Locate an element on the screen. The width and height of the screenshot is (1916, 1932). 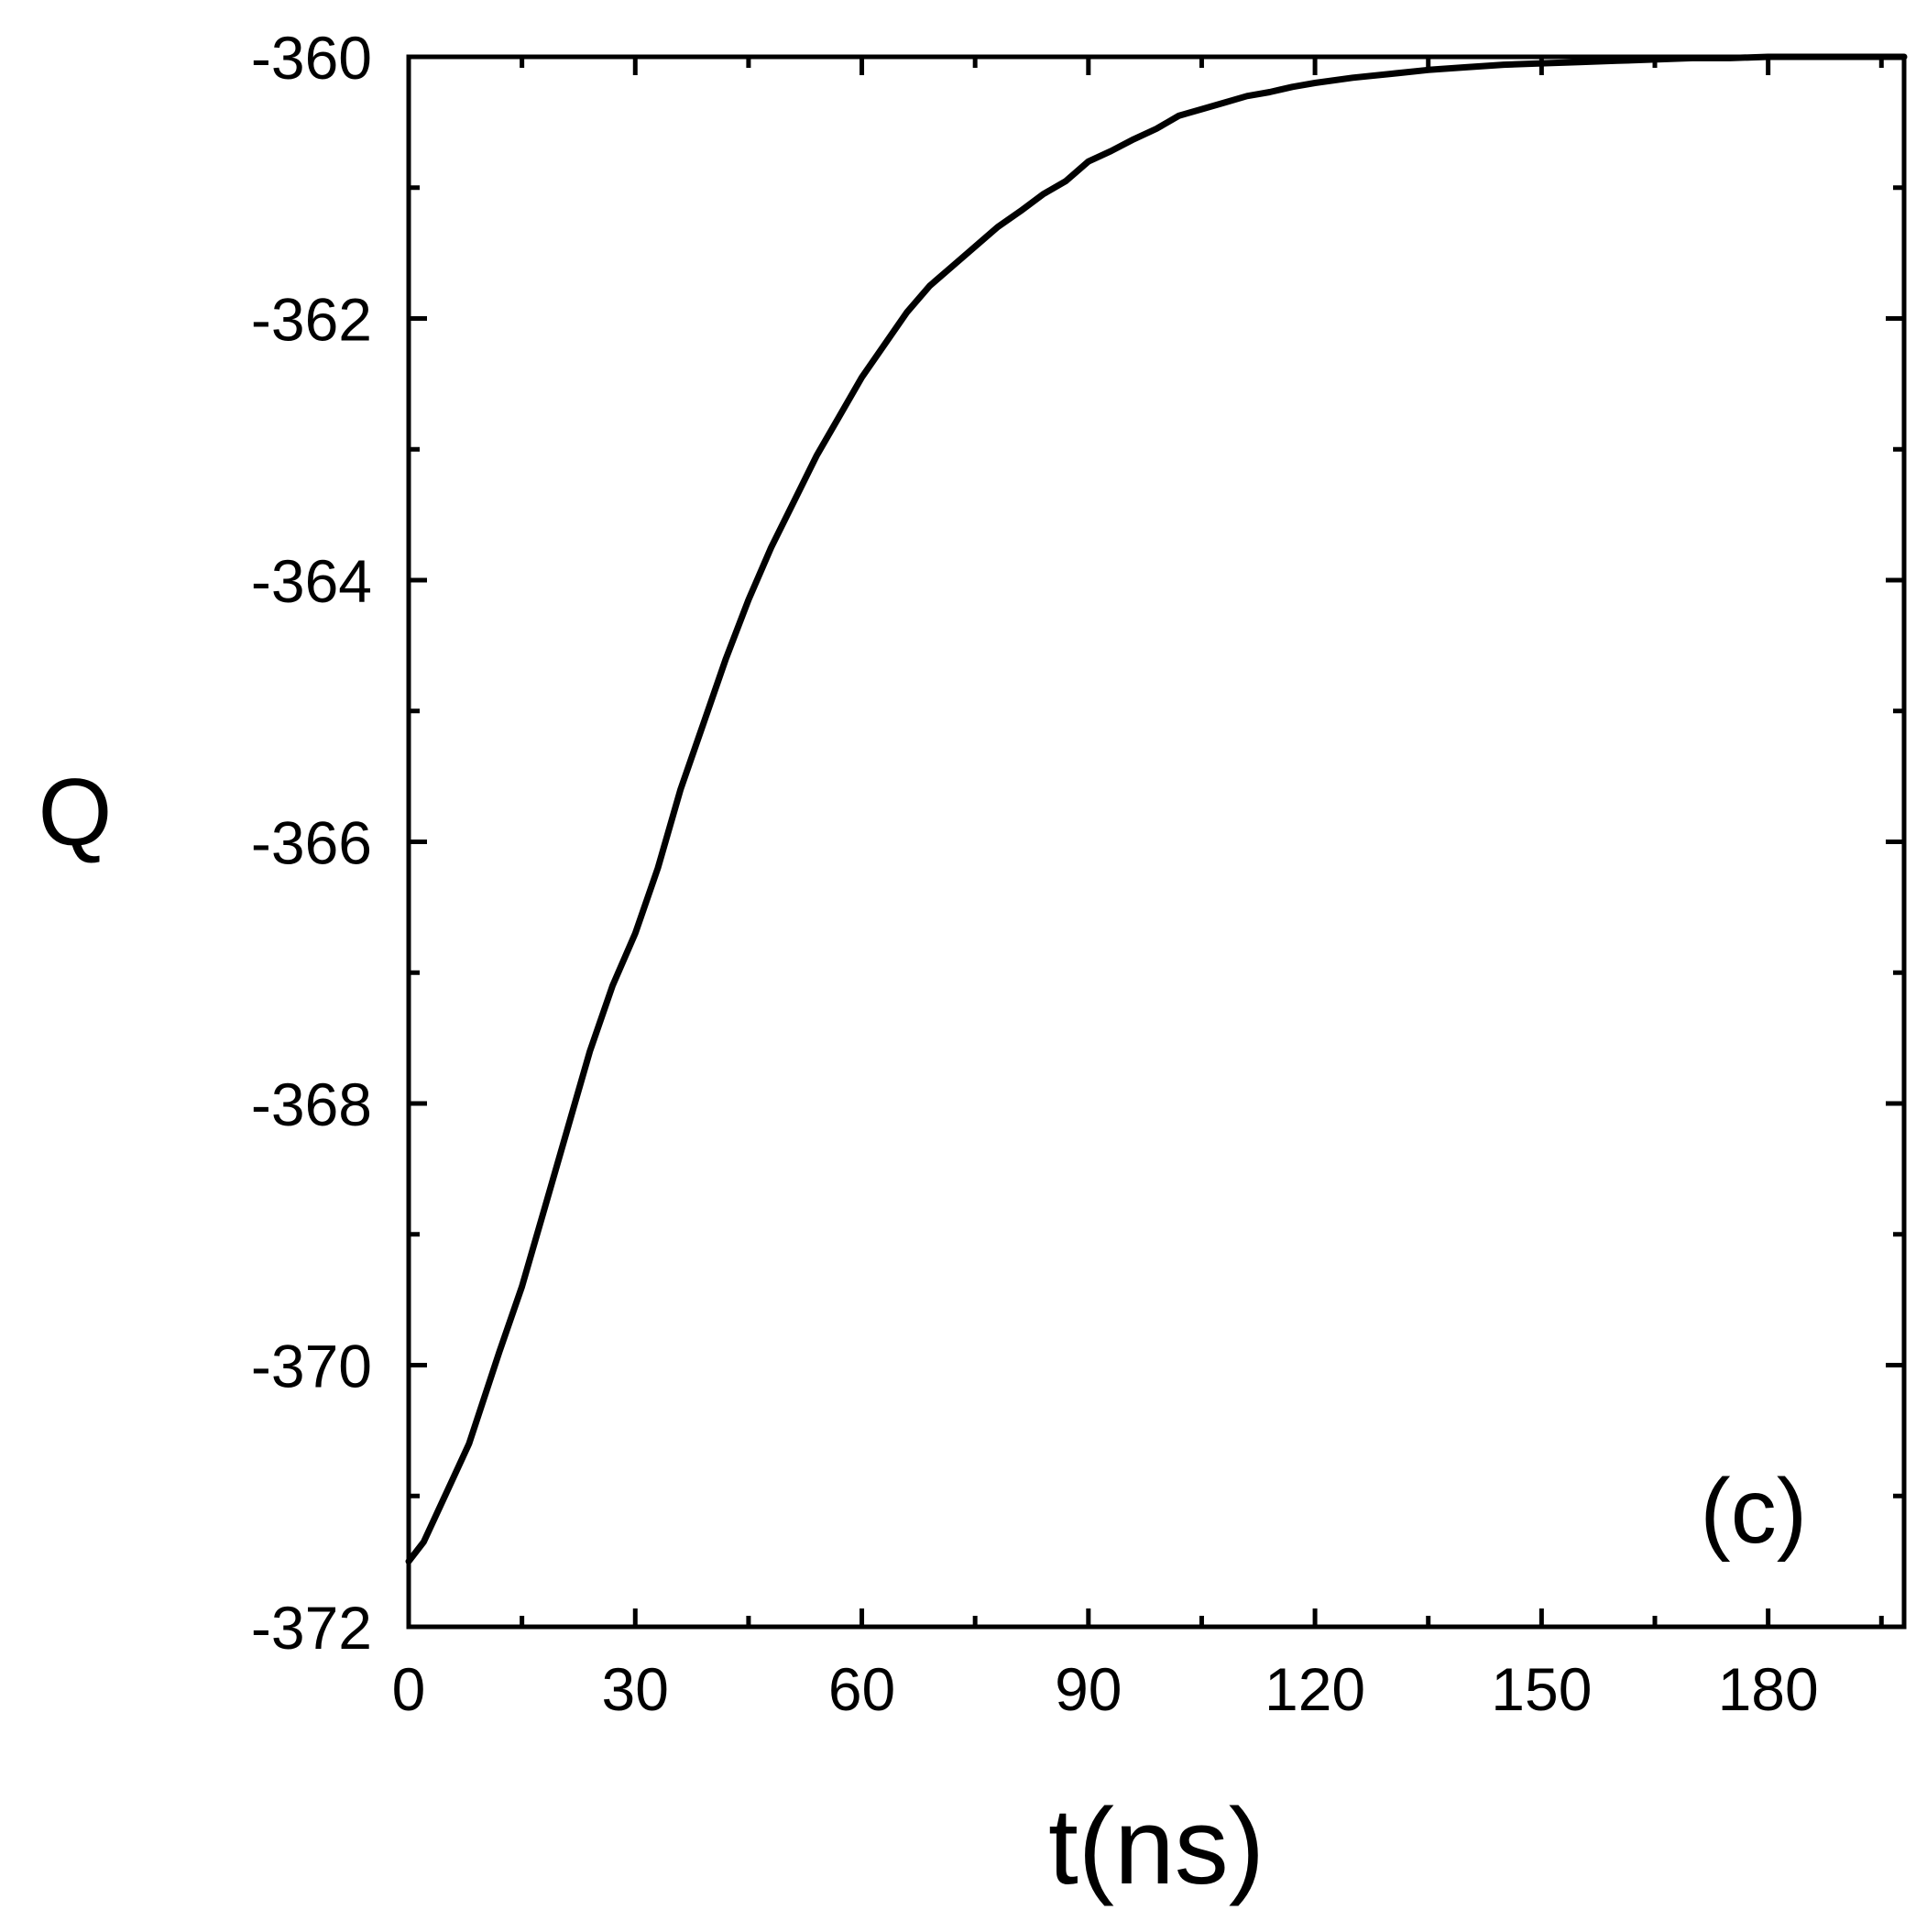
x-axis-title: t(ns) is located at coordinates (1156, 1846).